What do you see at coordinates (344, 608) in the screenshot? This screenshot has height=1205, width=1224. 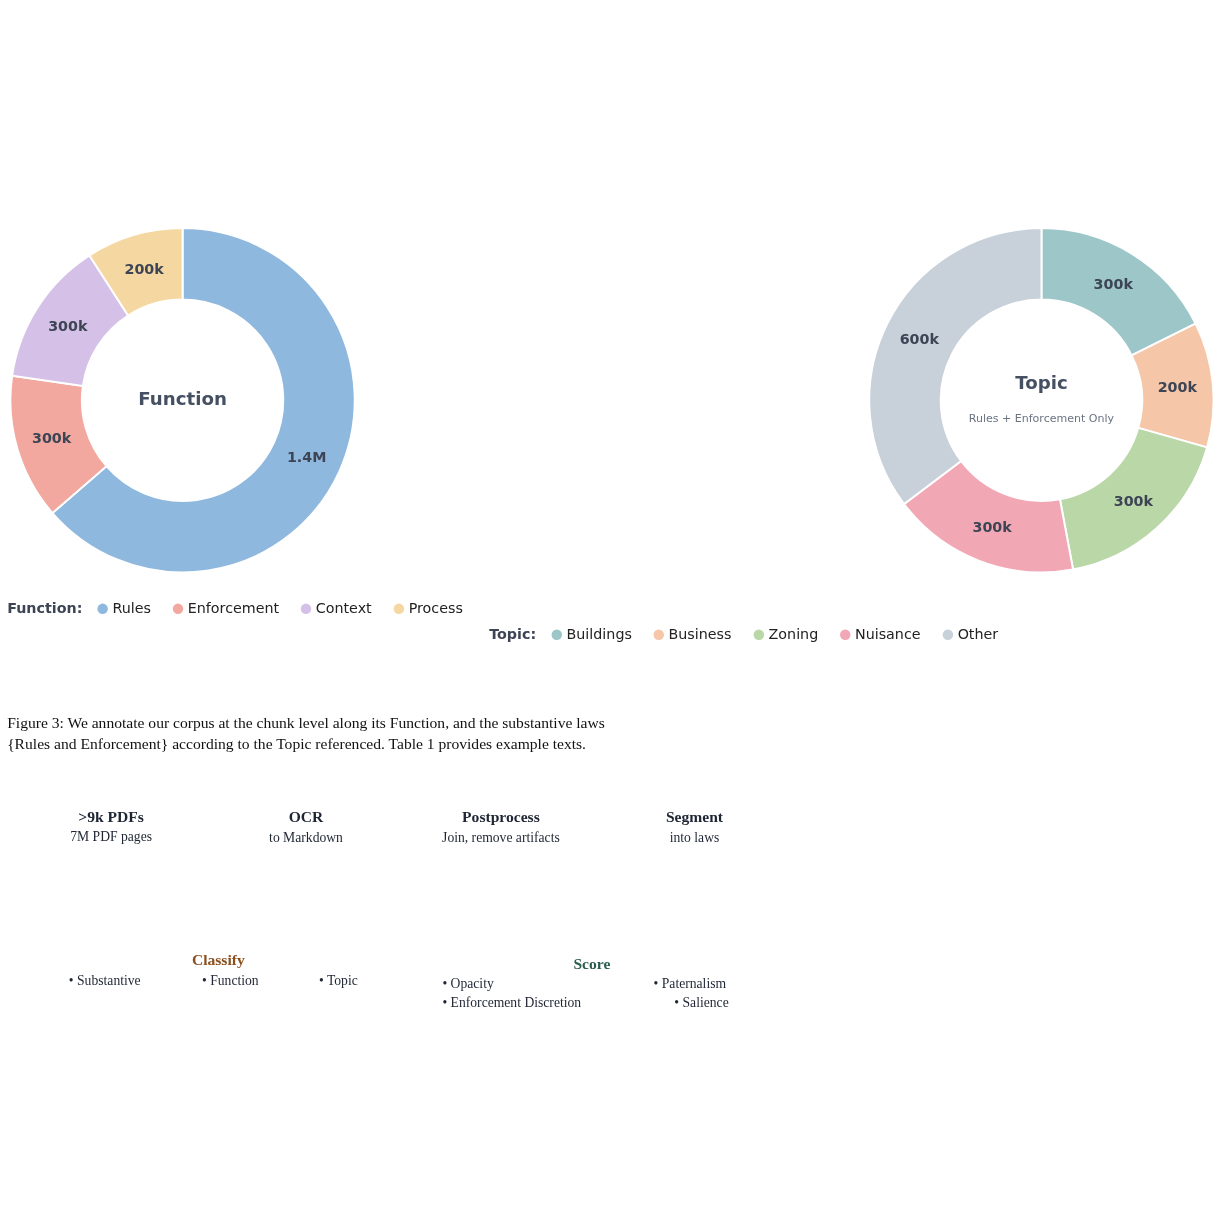 I see `legend-label: Context` at bounding box center [344, 608].